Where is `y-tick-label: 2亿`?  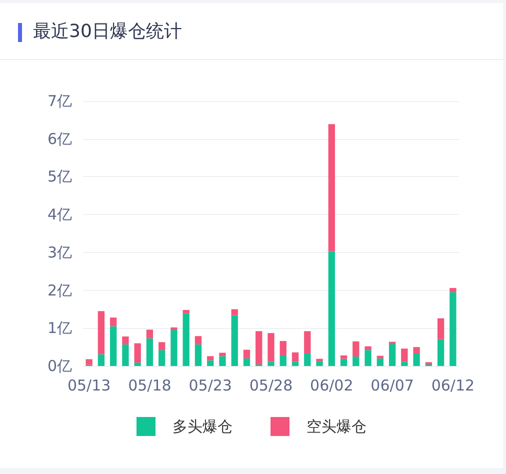 y-tick-label: 2亿 is located at coordinates (59, 290).